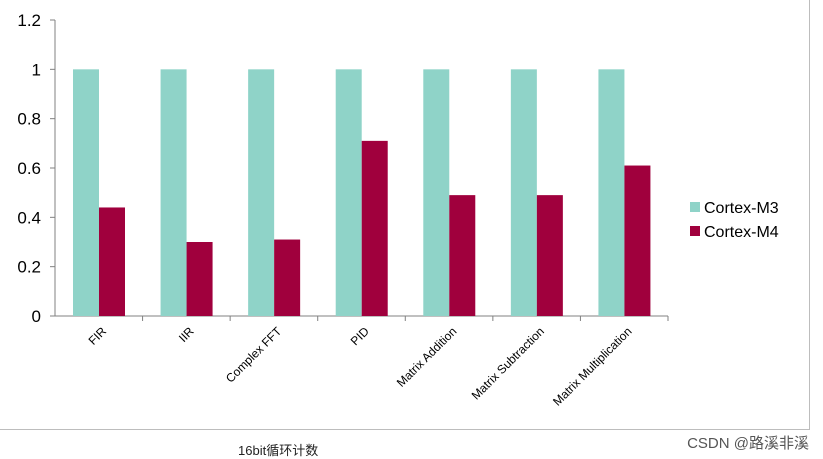  Describe the element at coordinates (695, 207) in the screenshot. I see `legend-swatch-cortex-m3` at that location.